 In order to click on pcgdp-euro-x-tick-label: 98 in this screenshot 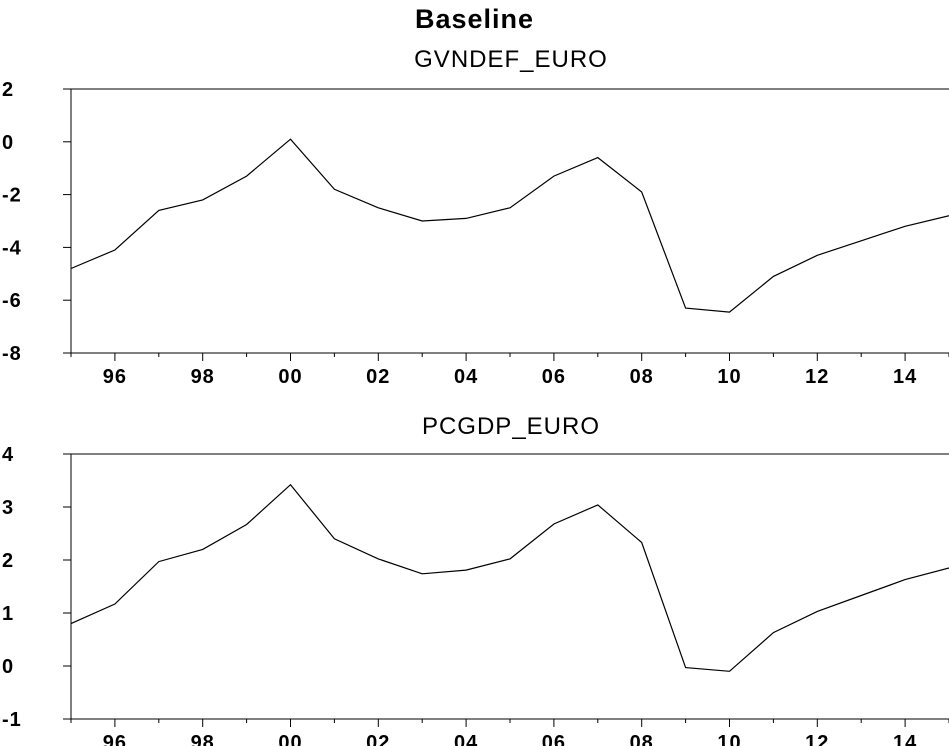, I will do `click(203, 739)`.